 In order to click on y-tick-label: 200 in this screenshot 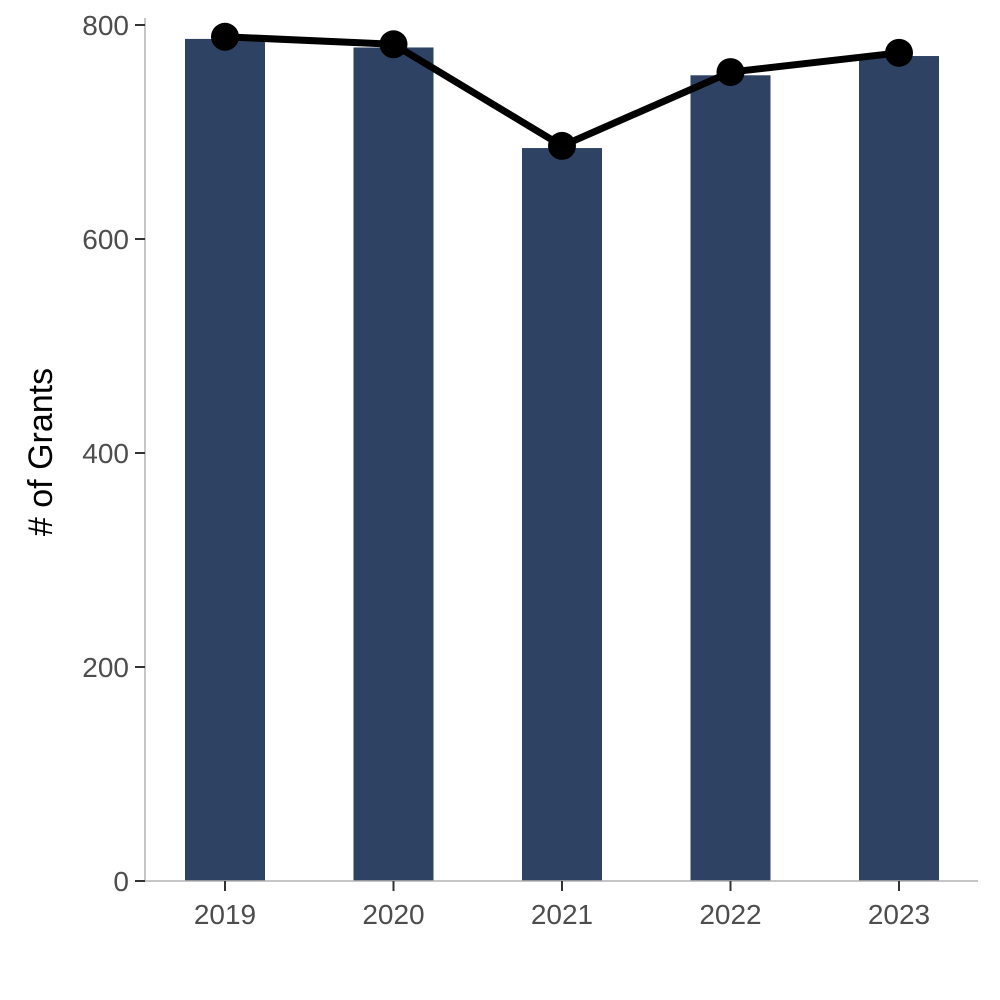, I will do `click(105, 667)`.